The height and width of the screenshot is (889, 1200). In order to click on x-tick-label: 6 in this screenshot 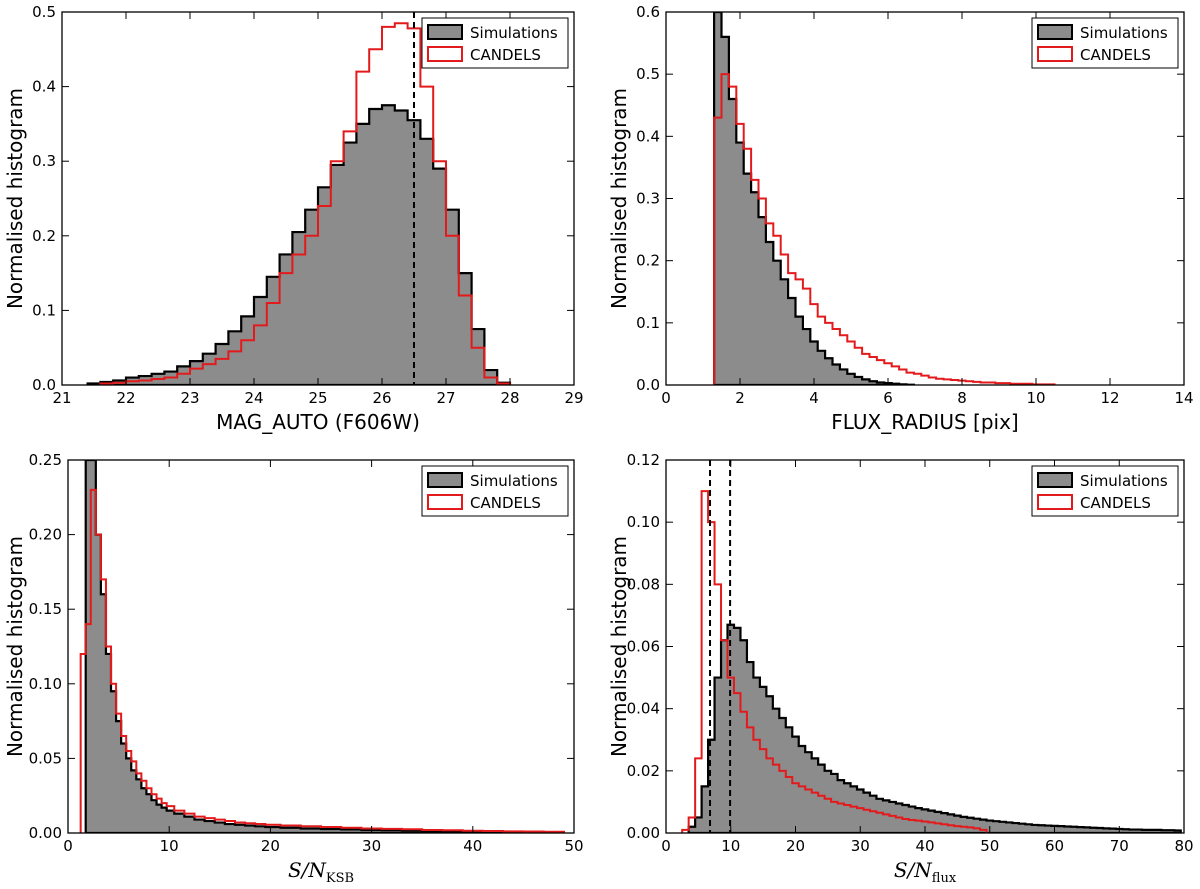, I will do `click(888, 398)`.